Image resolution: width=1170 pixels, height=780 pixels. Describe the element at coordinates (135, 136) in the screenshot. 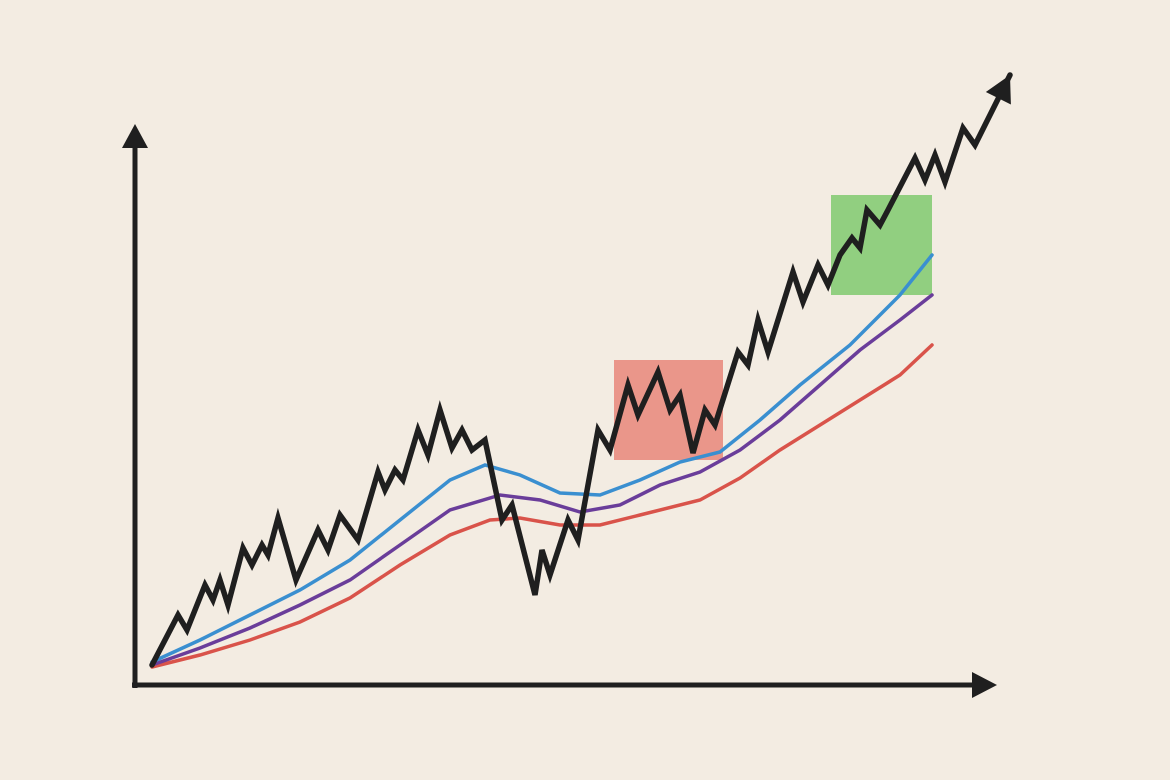

I see `y-axis-arrow` at that location.